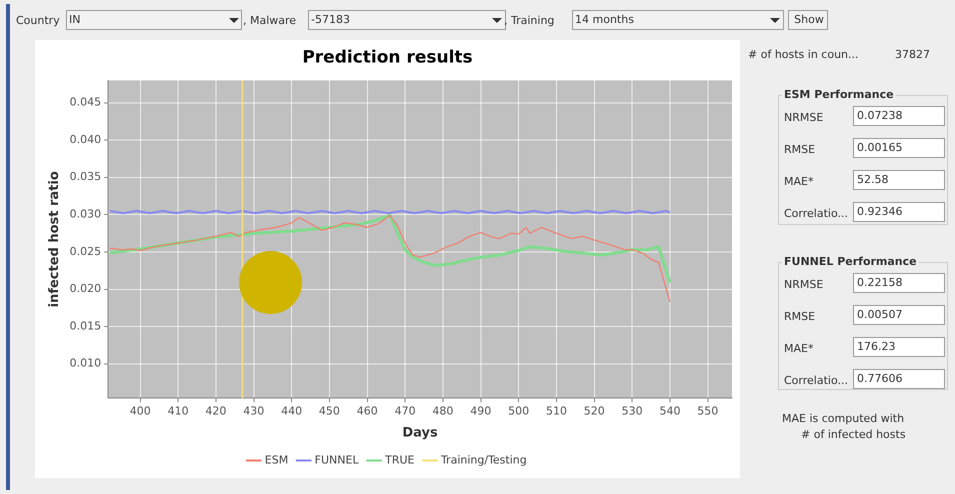 The image size is (955, 494). I want to click on text: ESM Performance, so click(839, 94).